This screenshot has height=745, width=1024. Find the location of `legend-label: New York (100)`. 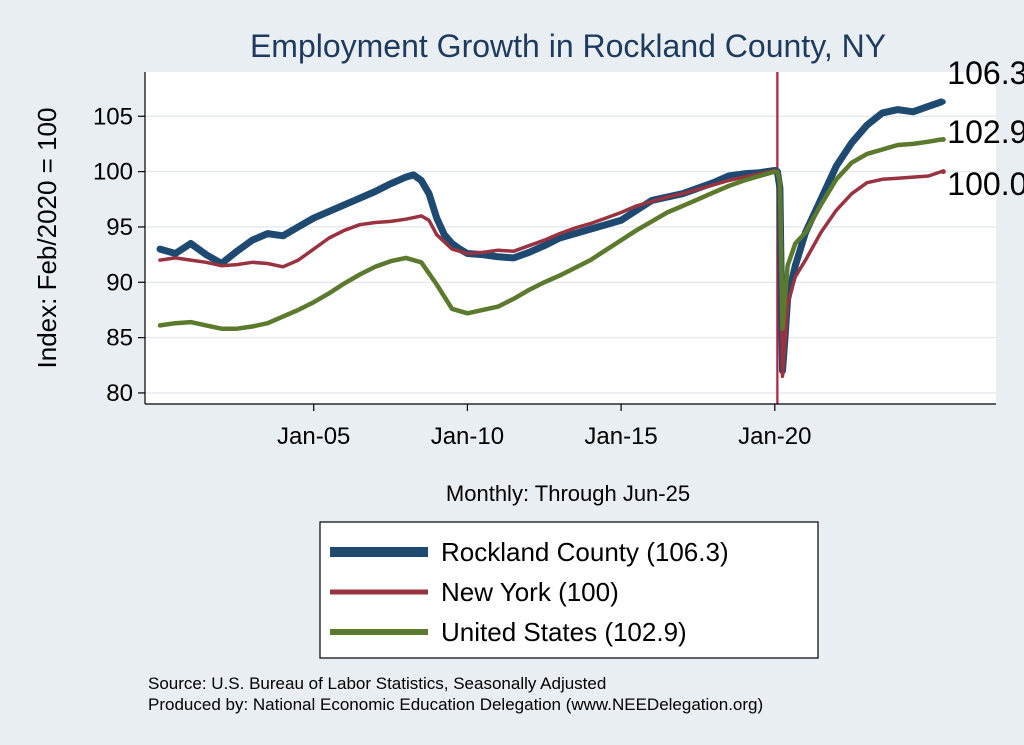

legend-label: New York (100) is located at coordinates (530, 592).